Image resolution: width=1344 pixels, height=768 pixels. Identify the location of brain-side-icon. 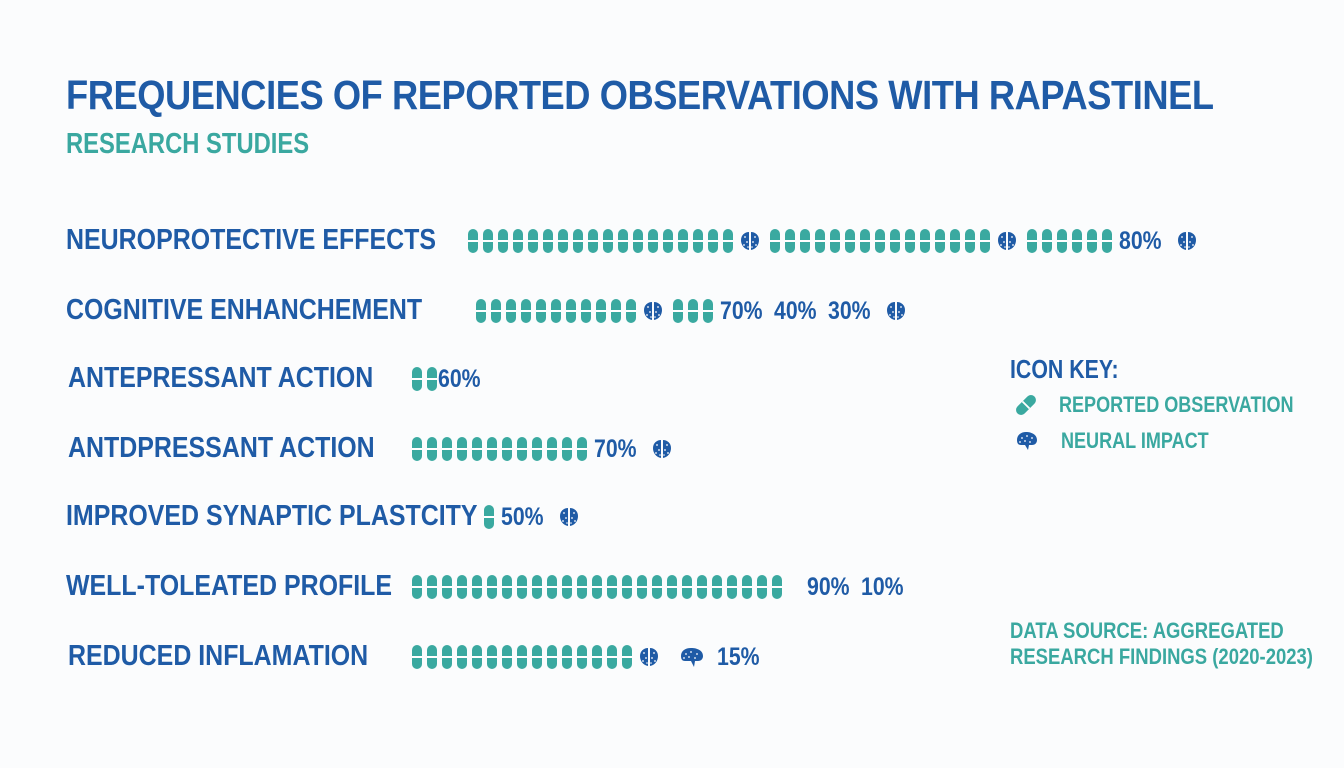
(692, 657).